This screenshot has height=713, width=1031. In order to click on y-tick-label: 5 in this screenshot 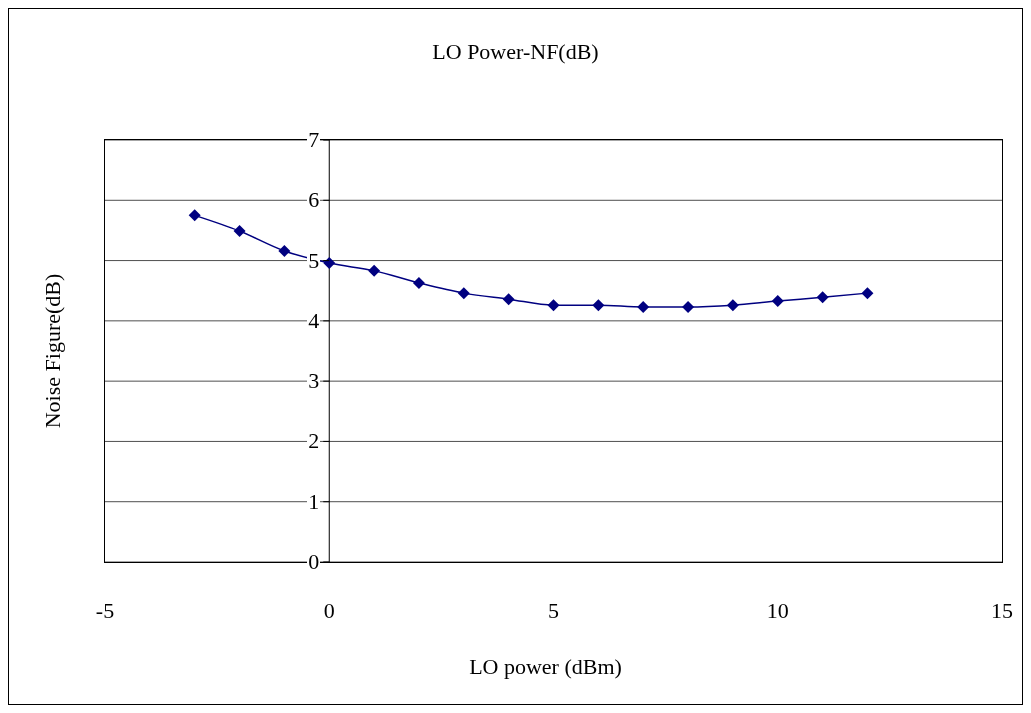, I will do `click(314, 260)`.